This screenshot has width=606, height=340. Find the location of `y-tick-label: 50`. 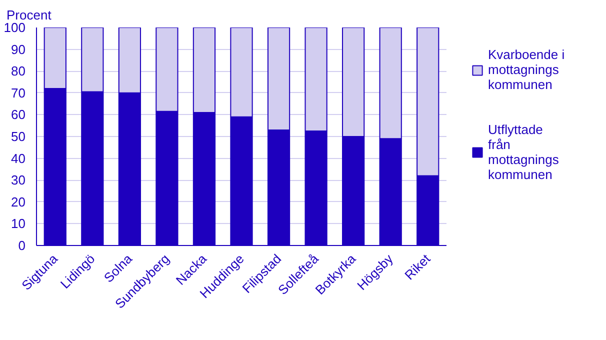

y-tick-label: 50 is located at coordinates (18, 136).